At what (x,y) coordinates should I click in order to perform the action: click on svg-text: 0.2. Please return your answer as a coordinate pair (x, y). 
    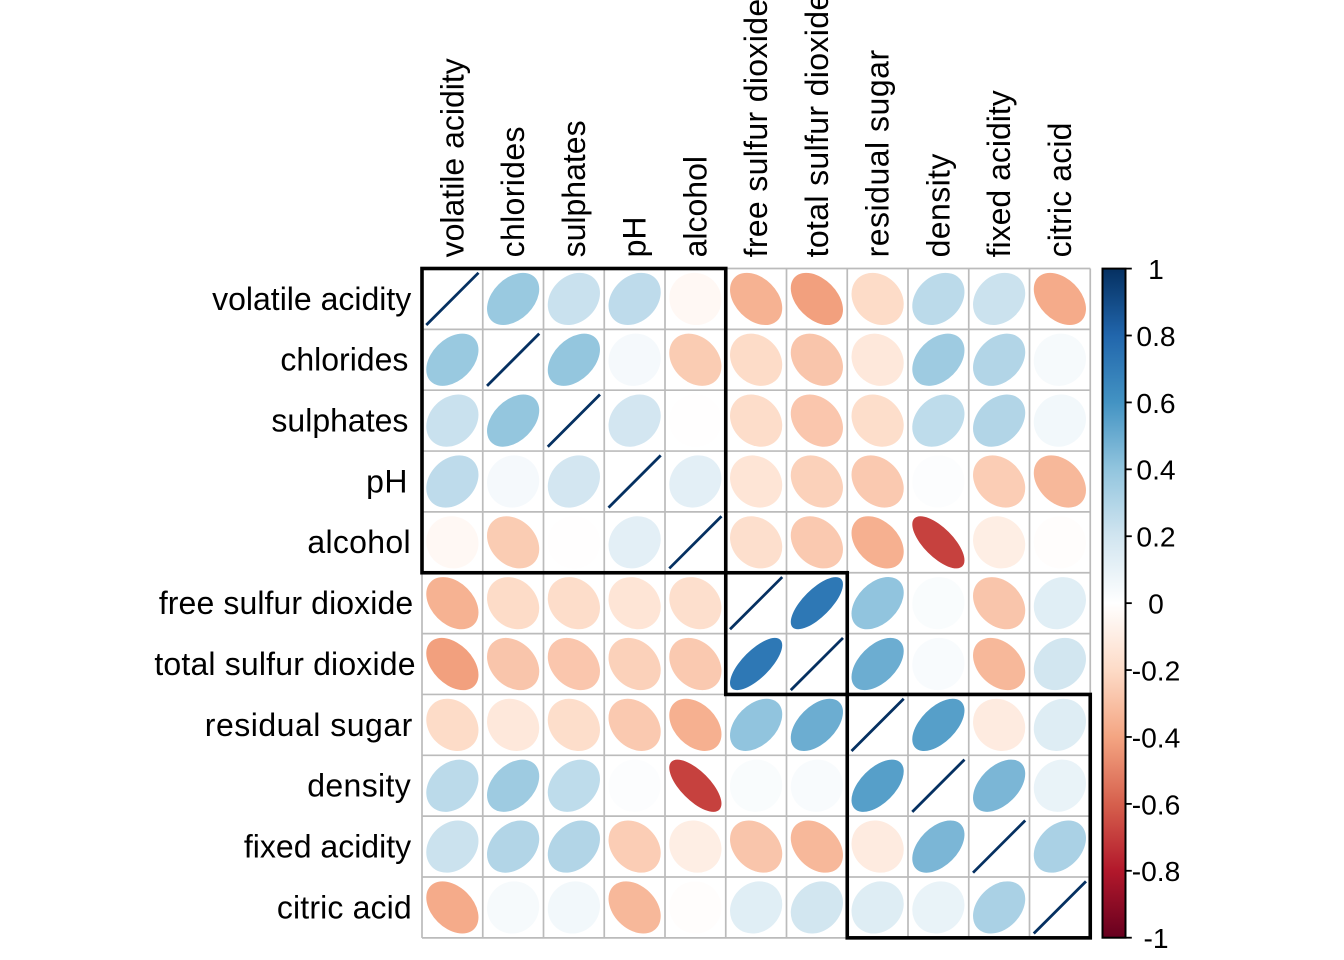
    Looking at the image, I should click on (1155, 537).